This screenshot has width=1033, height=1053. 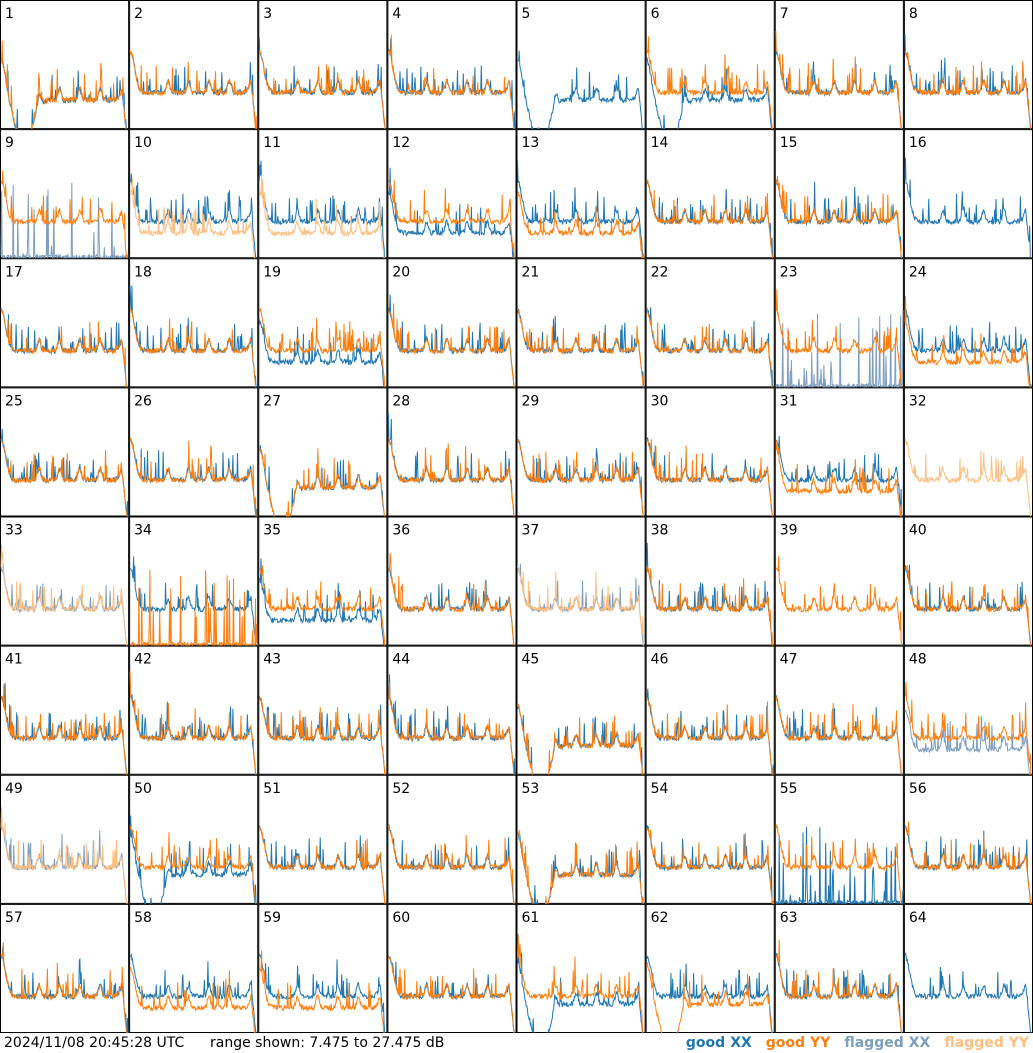 I want to click on panel-13: 13, so click(x=581, y=195).